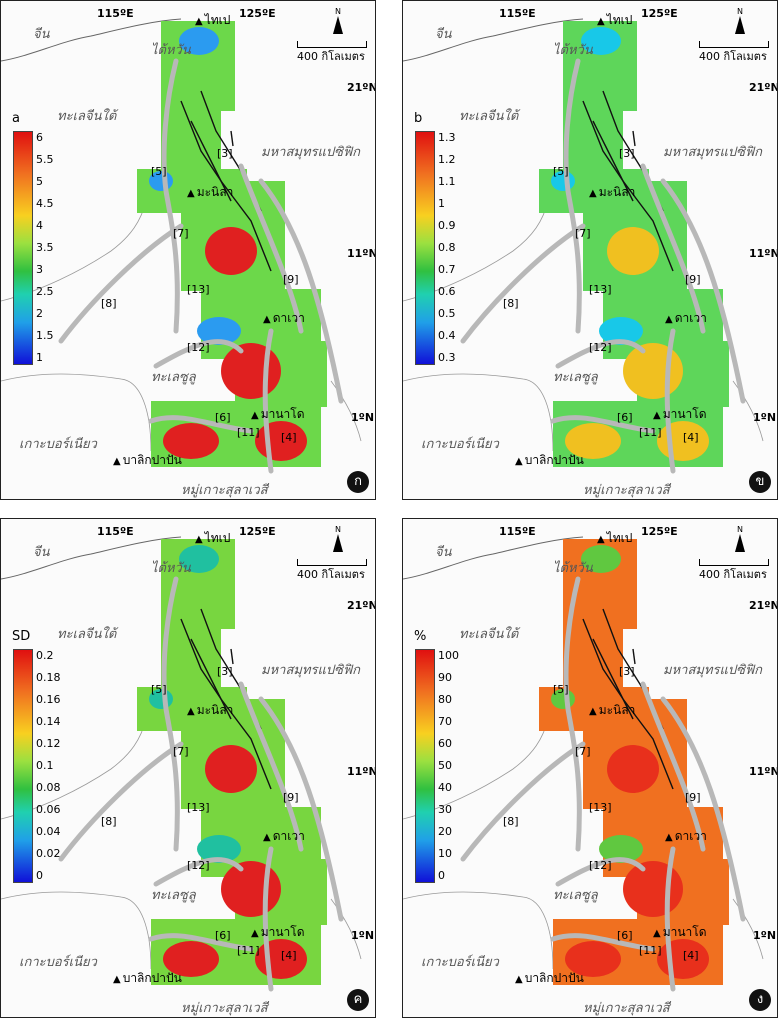 This screenshot has width=782, height=1024. Describe the element at coordinates (583, 751) in the screenshot. I see `zone-7-label: [7]` at that location.